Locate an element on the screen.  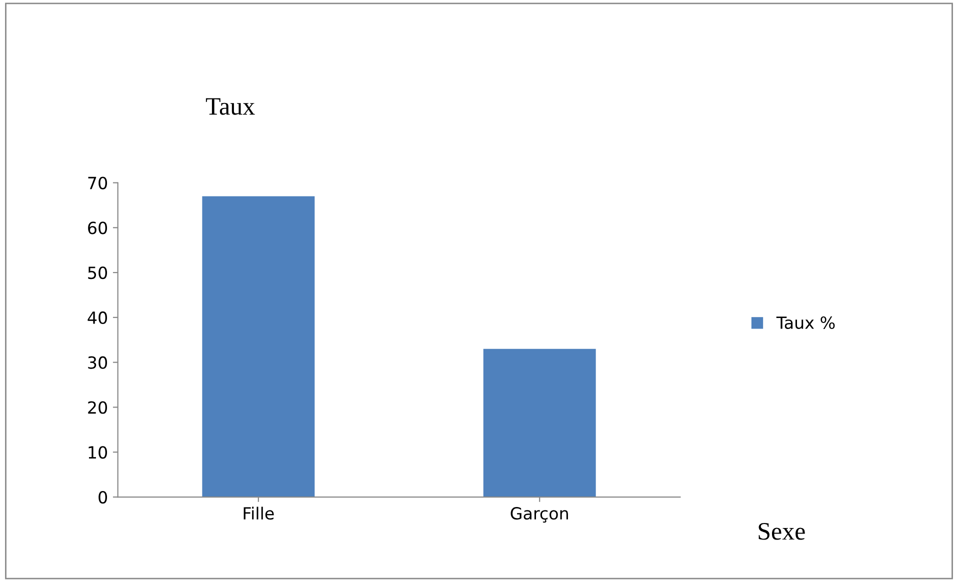
x-tick-label: Garçon is located at coordinates (539, 515).